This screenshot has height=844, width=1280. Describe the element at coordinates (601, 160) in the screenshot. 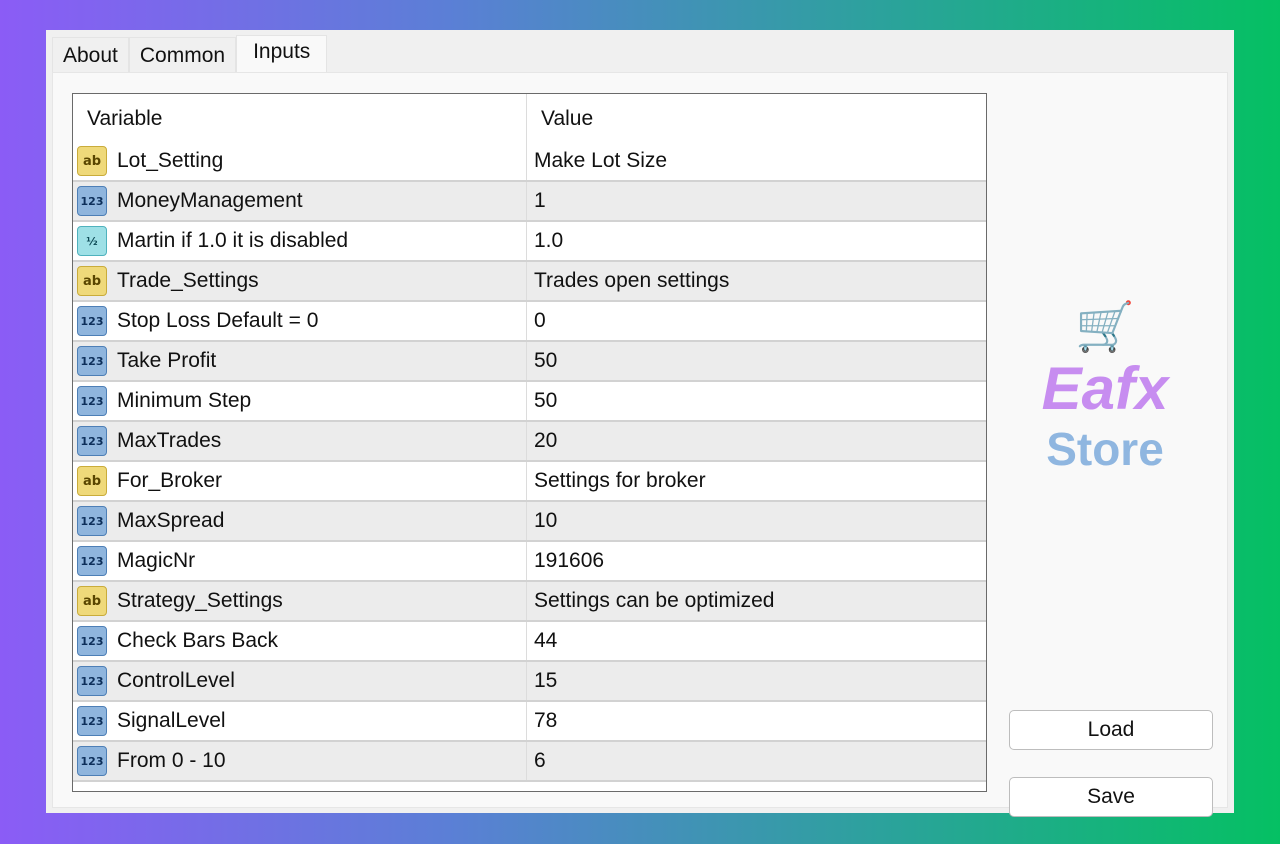

I see `value-cell: Make Lot Size` at that location.